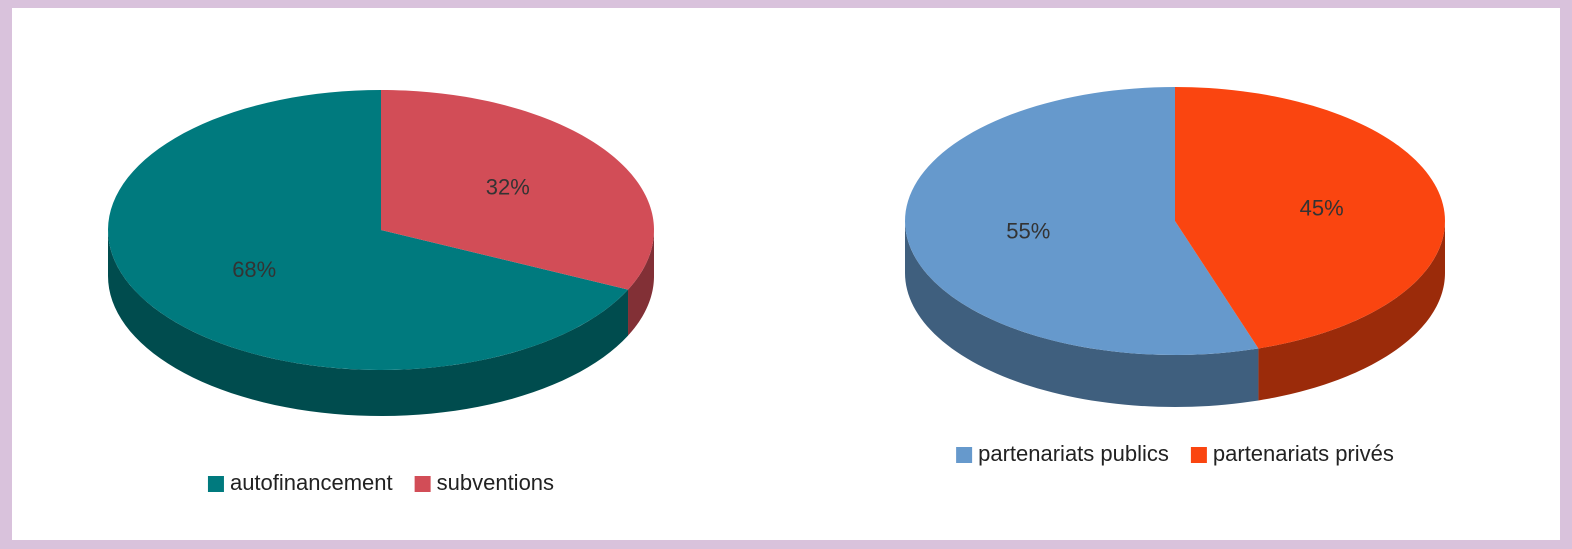 The image size is (1572, 549). I want to click on legend-label: partenariats privés, so click(1303, 453).